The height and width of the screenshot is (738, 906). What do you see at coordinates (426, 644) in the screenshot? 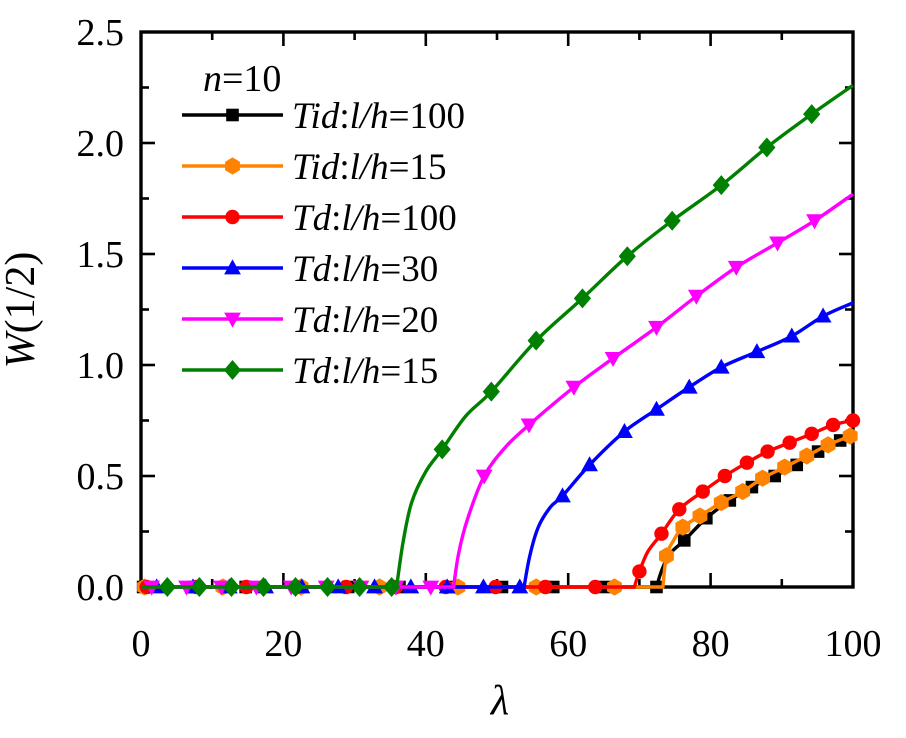
I see `x-tick-label: 40` at bounding box center [426, 644].